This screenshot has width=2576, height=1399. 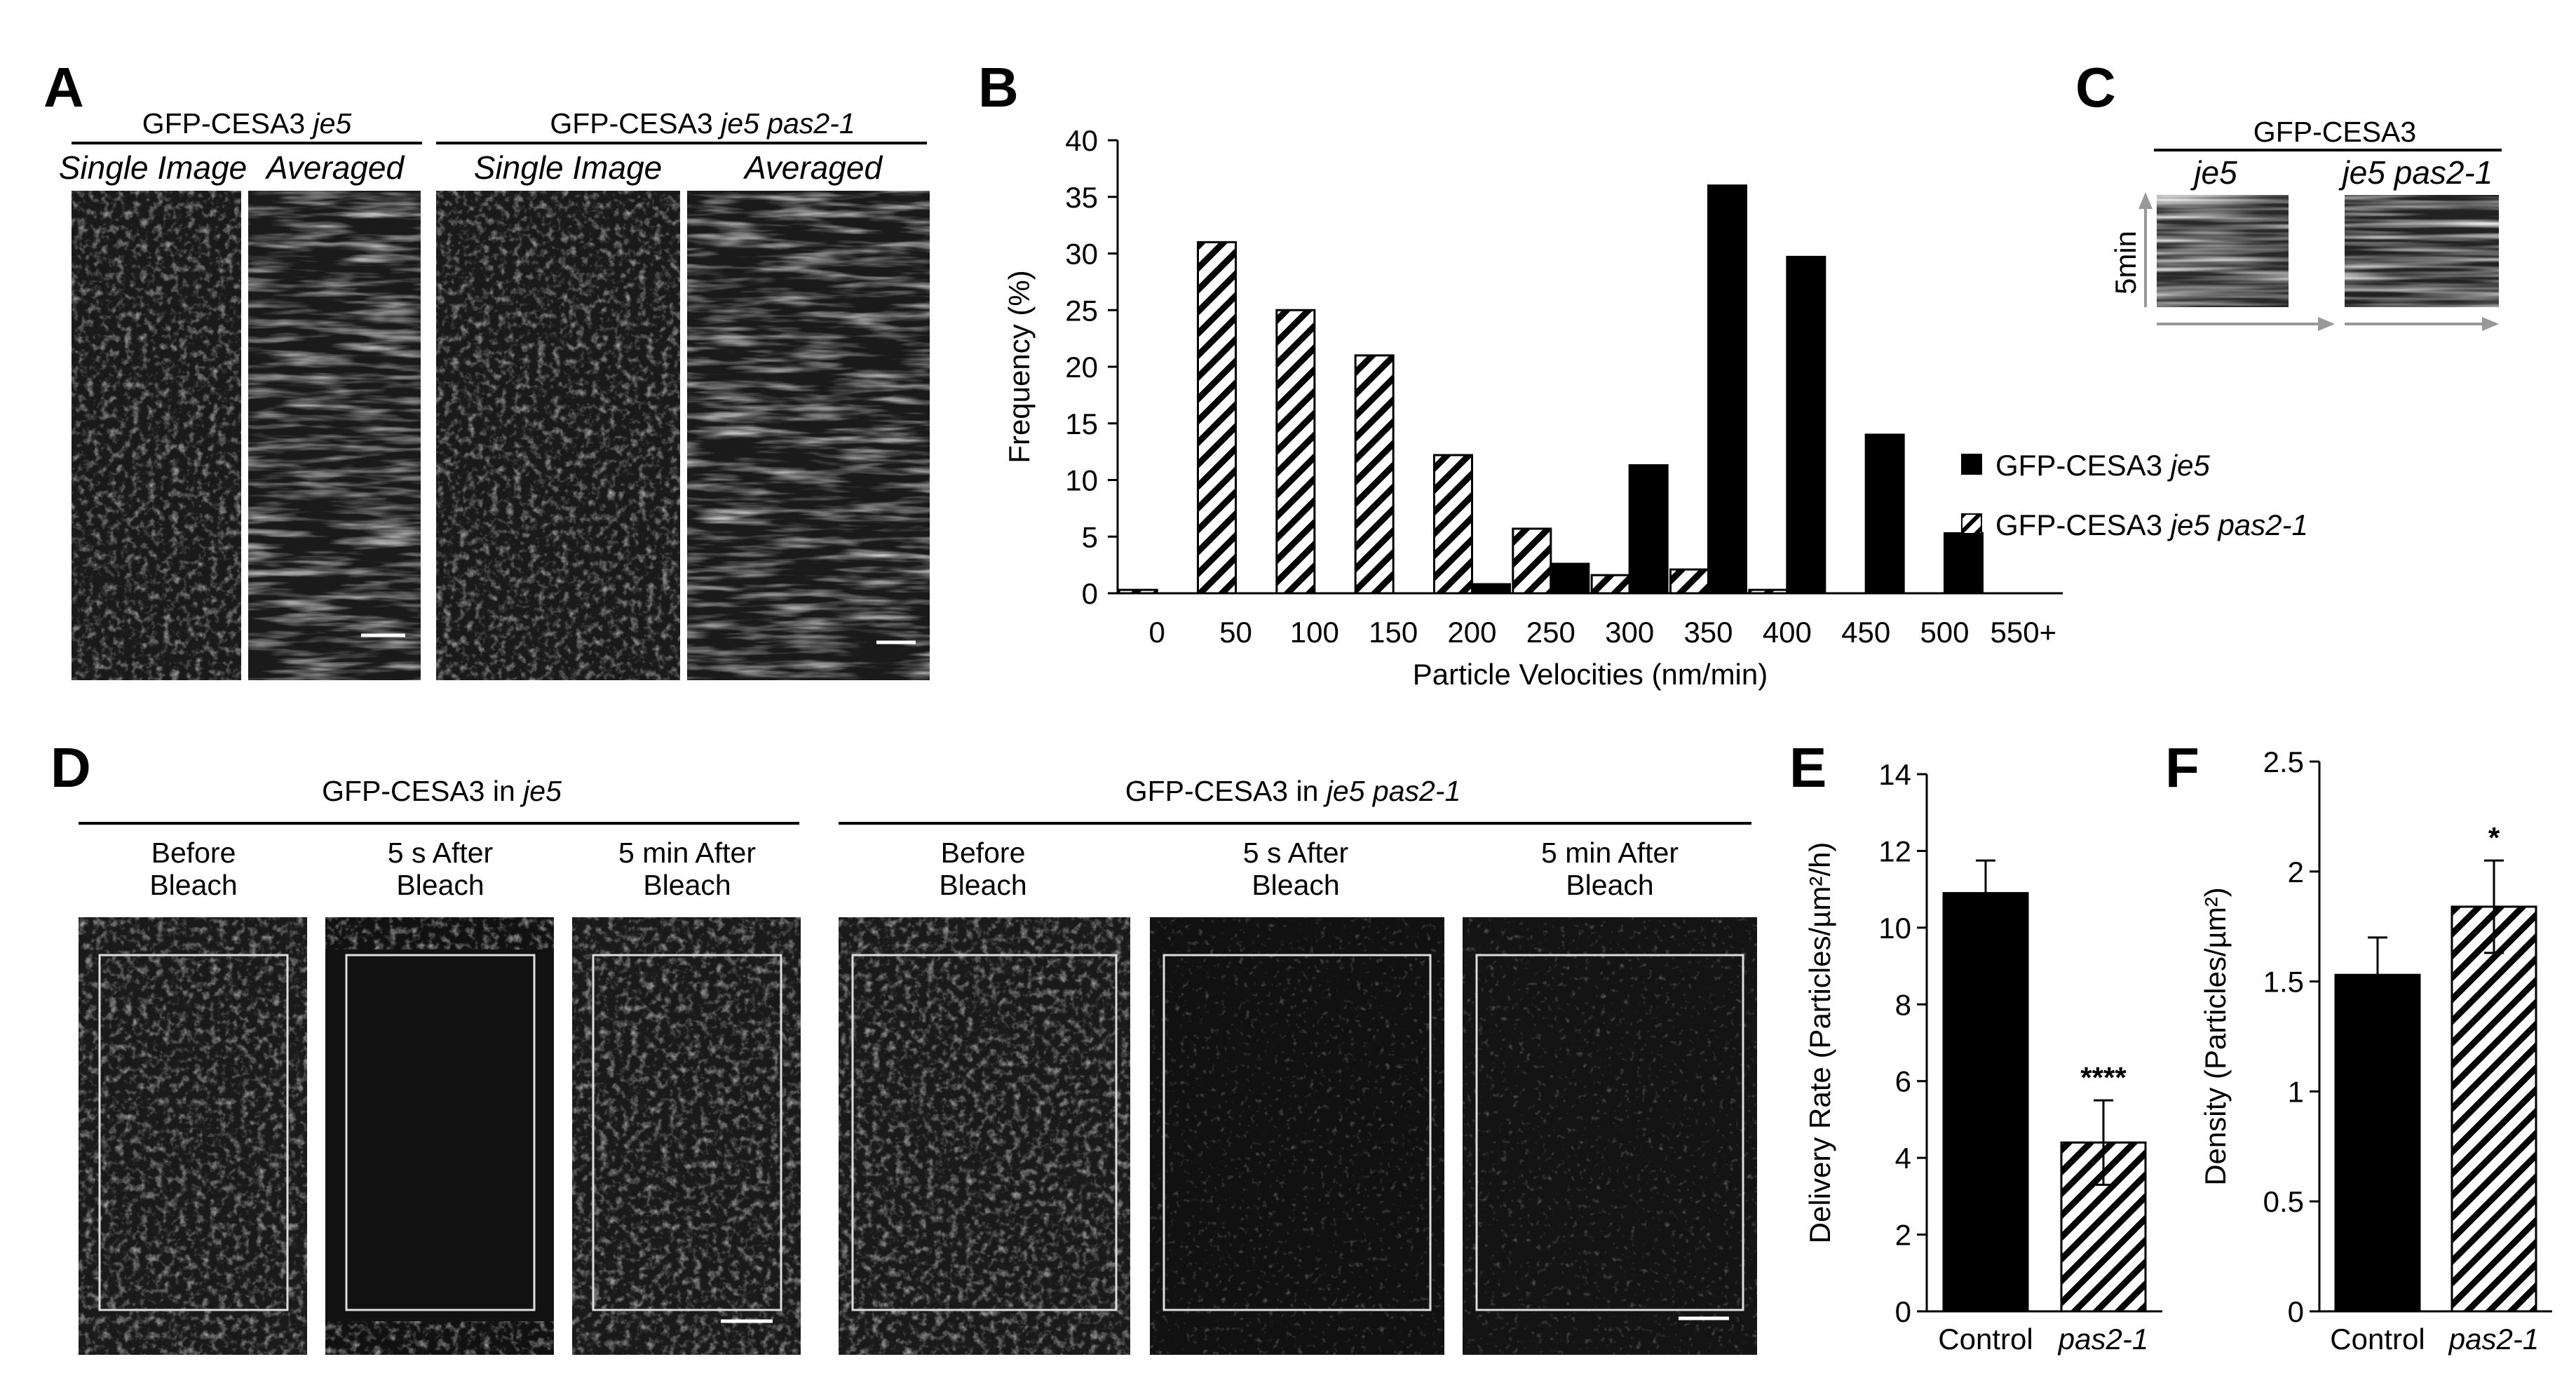 I want to click on y-axis-title: Frequency (%), so click(x=1019, y=366).